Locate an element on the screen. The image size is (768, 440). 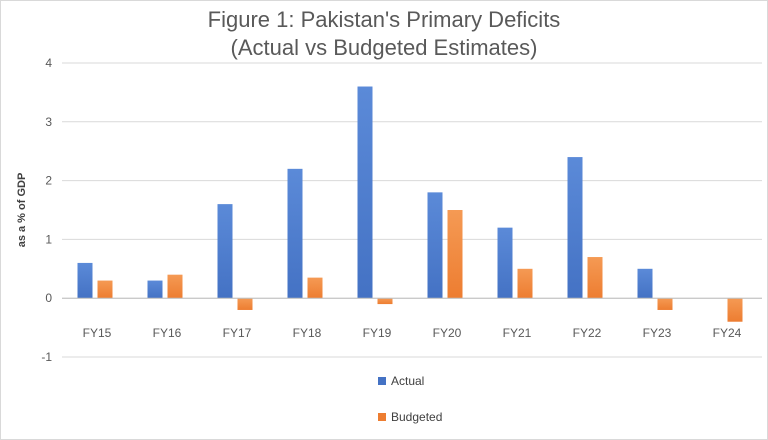
bar-budgeted-fy15 is located at coordinates (105, 289).